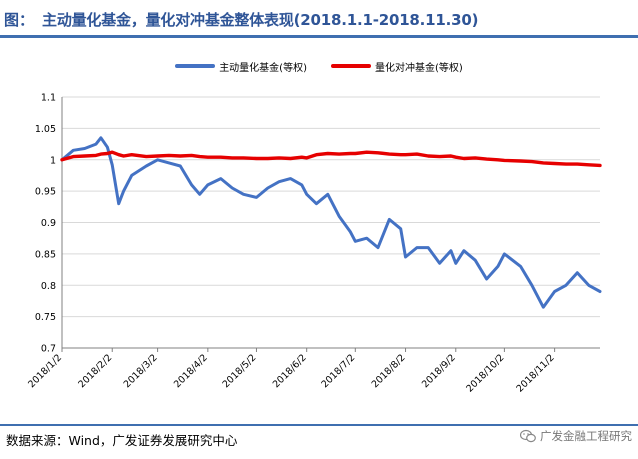 The width and height of the screenshot is (638, 459). I want to click on series-line-quant-hedge, so click(331, 159).